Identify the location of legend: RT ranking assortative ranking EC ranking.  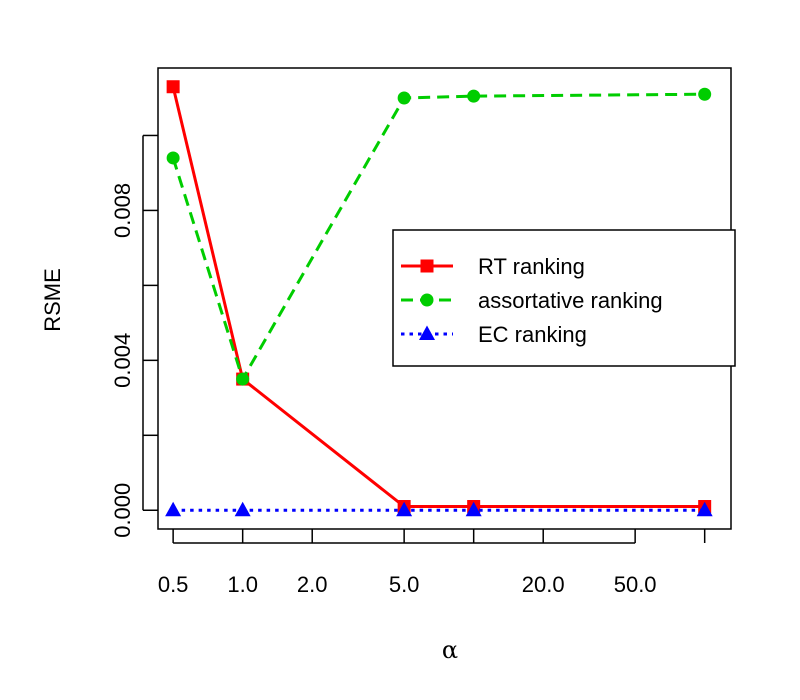
(564, 298).